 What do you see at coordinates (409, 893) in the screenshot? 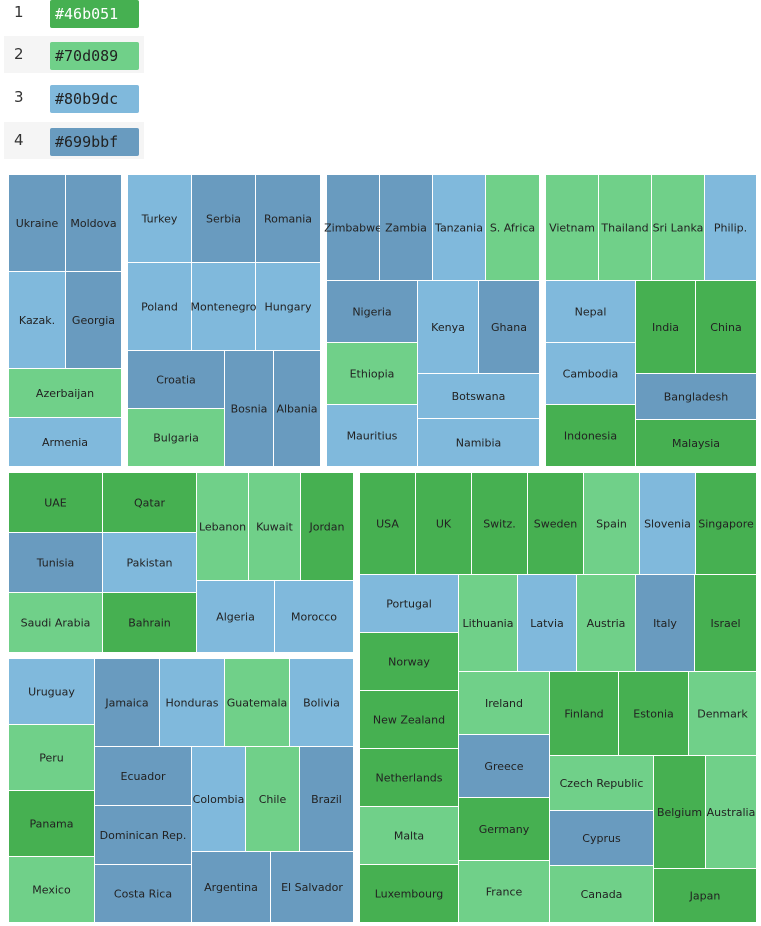
I see `treemap-cell: Luxembourg` at bounding box center [409, 893].